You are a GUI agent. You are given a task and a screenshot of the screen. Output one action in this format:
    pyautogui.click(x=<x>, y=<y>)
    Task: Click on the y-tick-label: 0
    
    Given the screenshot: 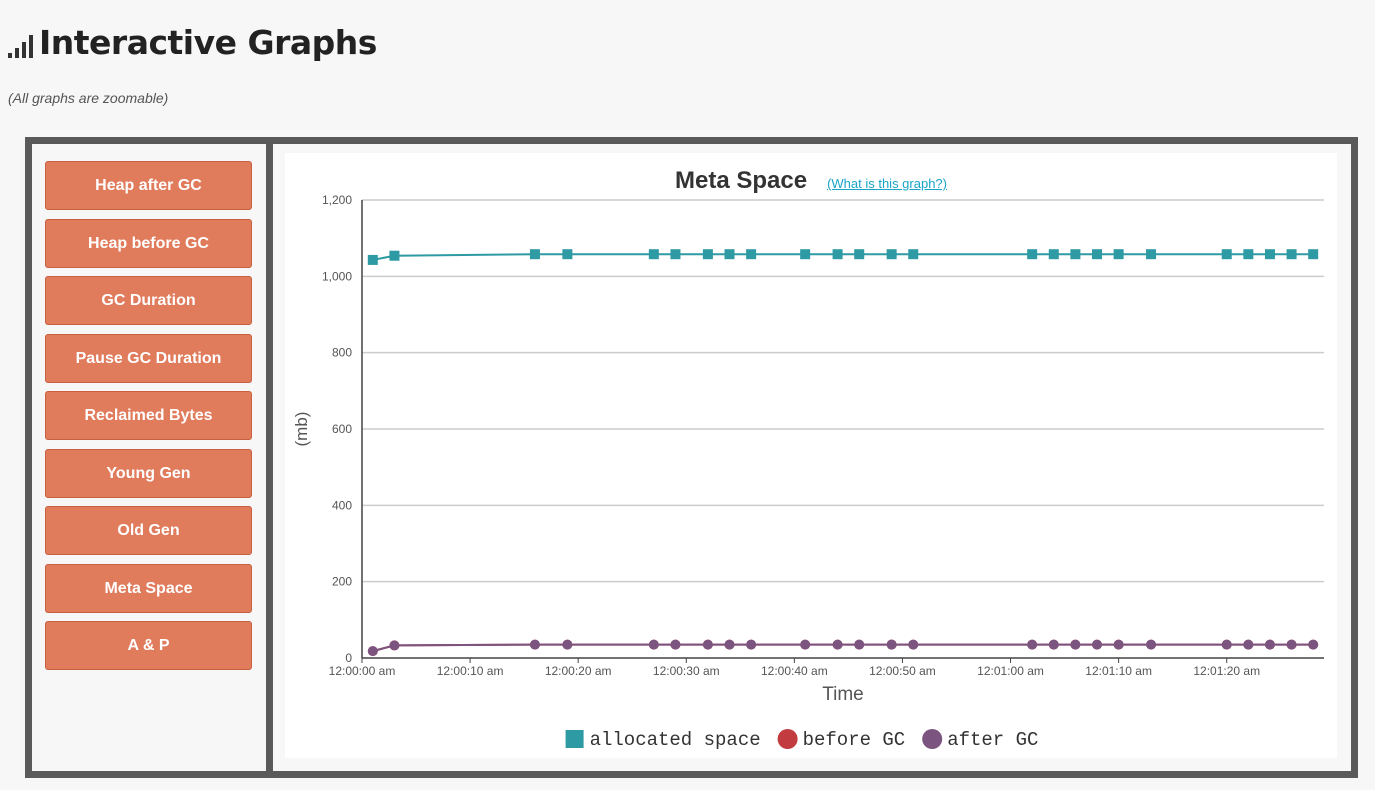 What is the action you would take?
    pyautogui.click(x=348, y=658)
    